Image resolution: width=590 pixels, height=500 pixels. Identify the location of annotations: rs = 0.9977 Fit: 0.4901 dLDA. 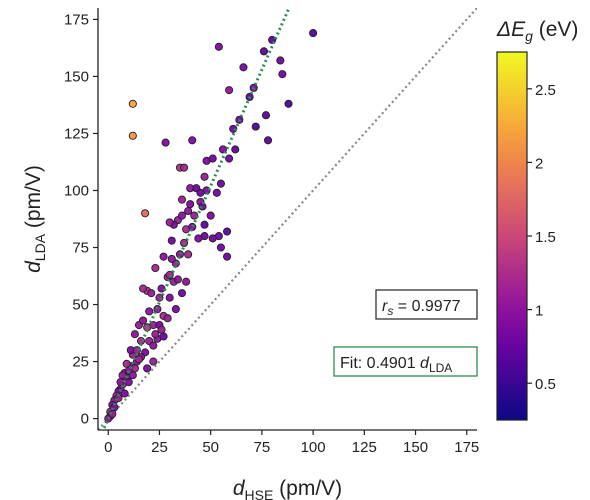
(405, 333).